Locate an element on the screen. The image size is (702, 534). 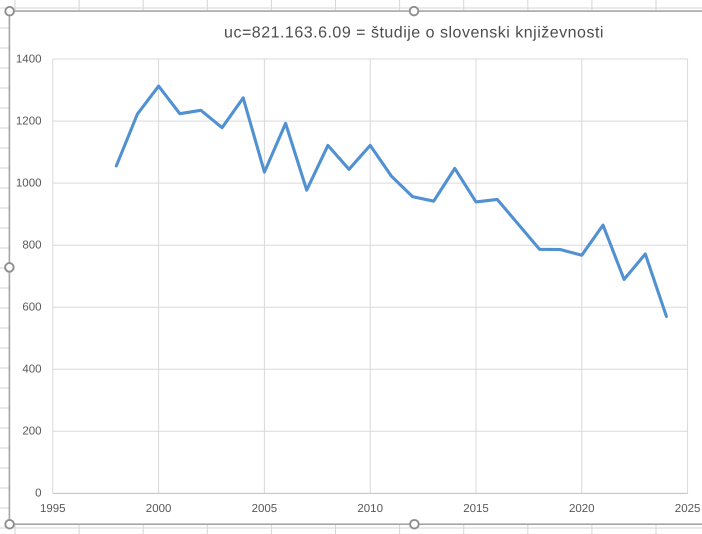
svg-text: 1000 is located at coordinates (29, 183).